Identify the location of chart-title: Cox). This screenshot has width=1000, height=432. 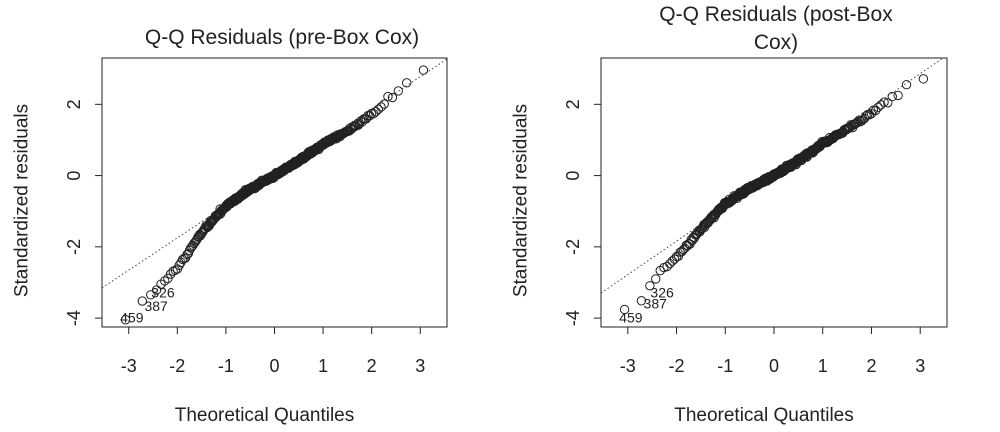
(776, 42).